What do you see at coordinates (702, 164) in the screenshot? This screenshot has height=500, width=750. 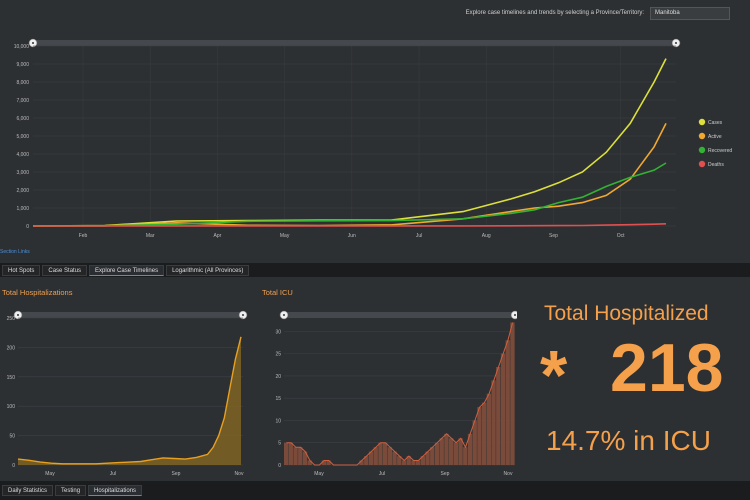 I see `legend-swatch-deaths` at bounding box center [702, 164].